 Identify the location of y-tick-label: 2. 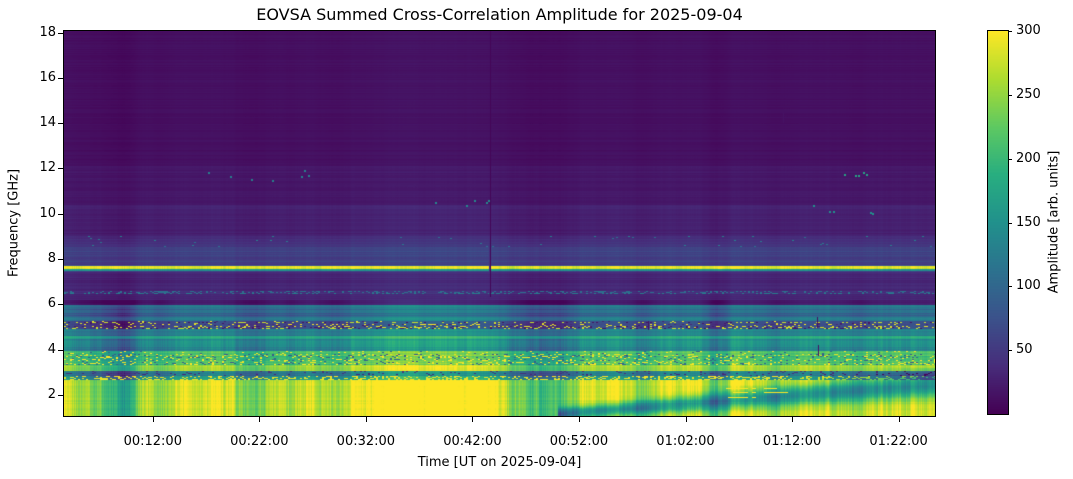
(51, 394).